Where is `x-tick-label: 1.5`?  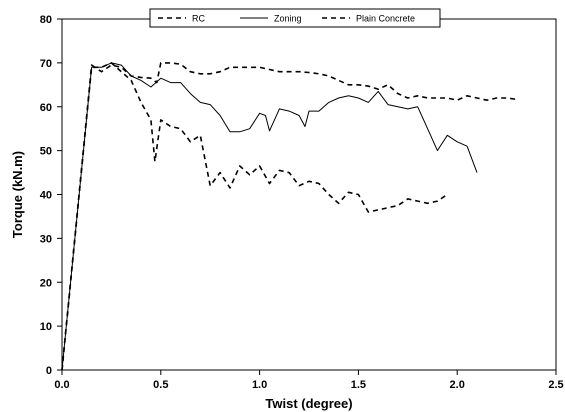 x-tick-label: 1.5 is located at coordinates (358, 385).